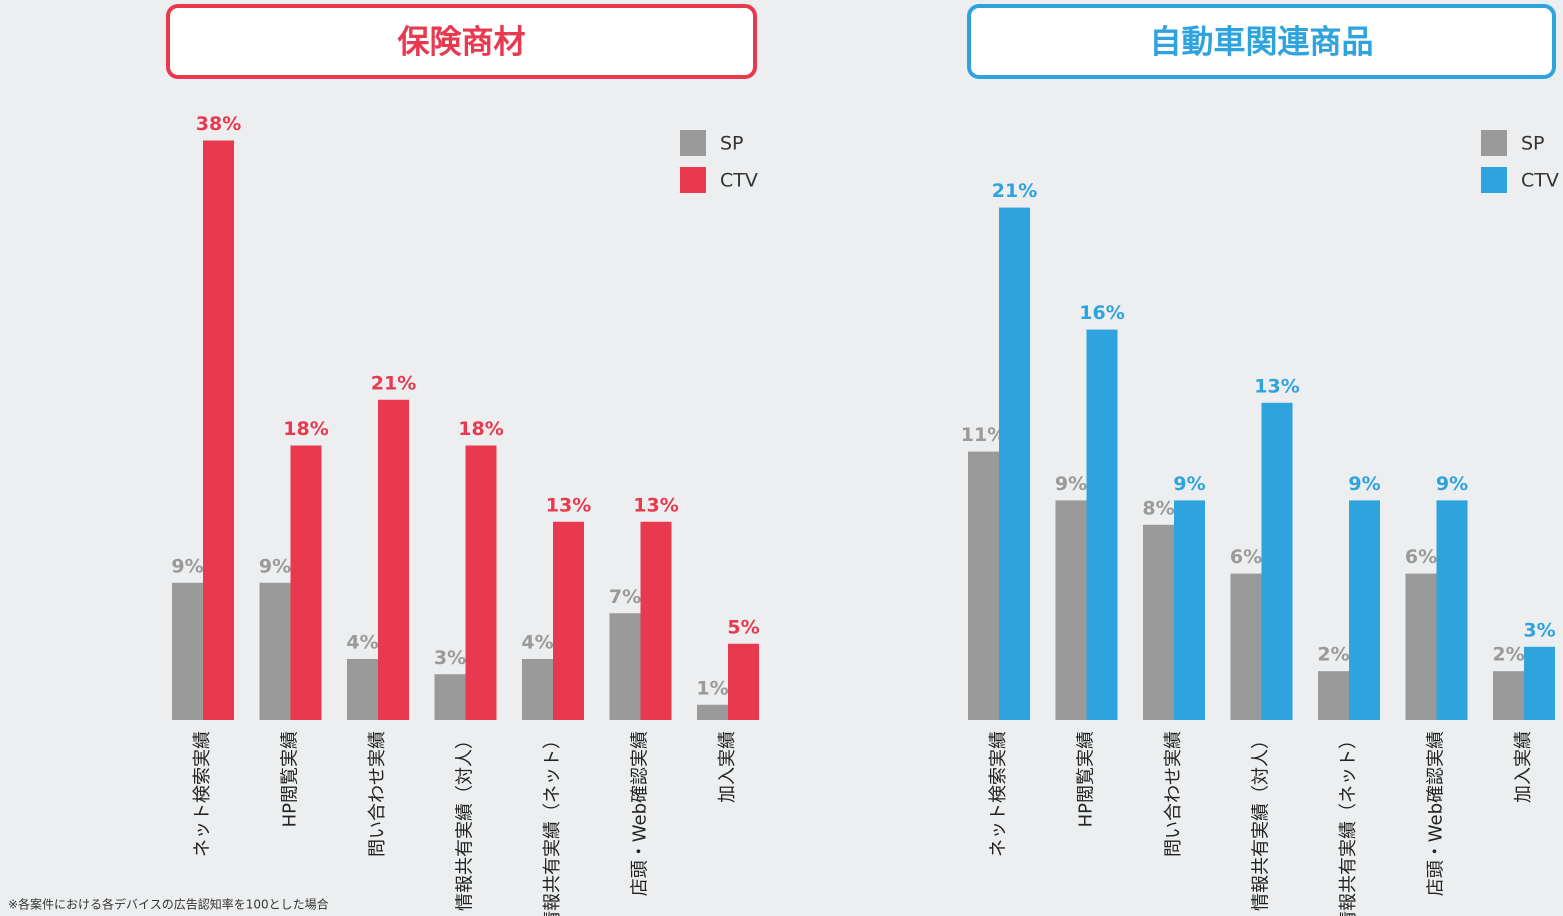 Image resolution: width=1563 pixels, height=916 pixels. What do you see at coordinates (168, 904) in the screenshot?
I see `footnote: ※各案件における各デバイスの広告認知率を100とした場合` at bounding box center [168, 904].